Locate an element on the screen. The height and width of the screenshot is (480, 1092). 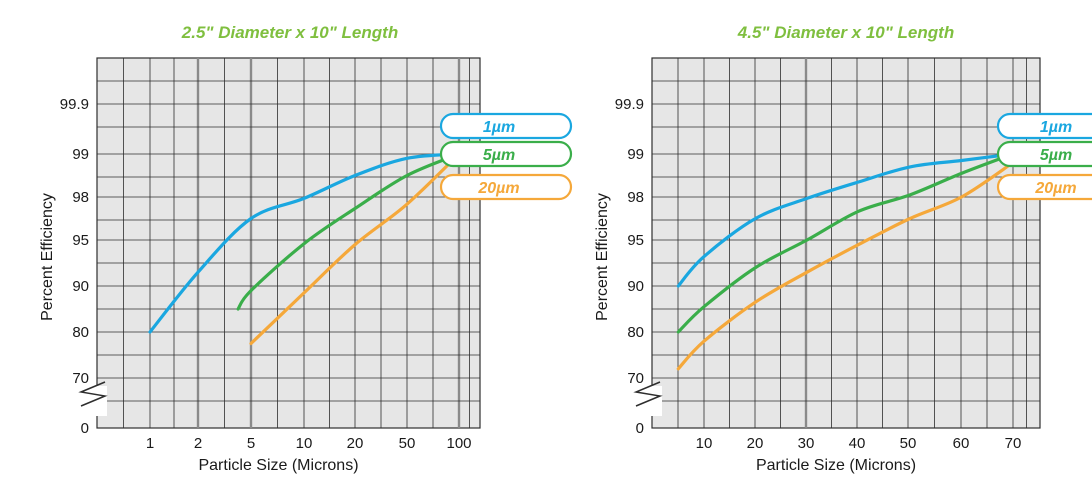
x-tick-label: 40 is located at coordinates (857, 443).